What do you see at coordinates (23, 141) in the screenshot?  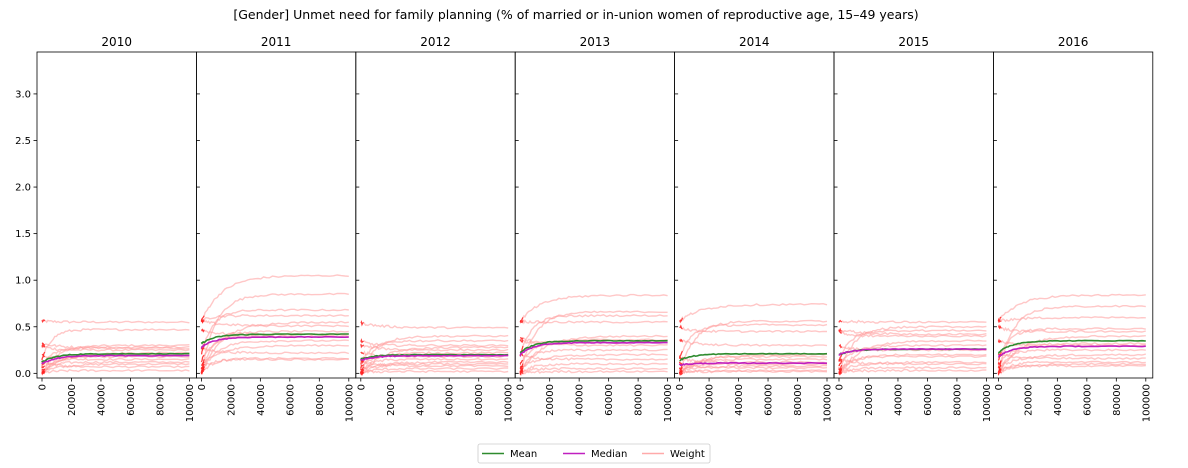 I see `y-tick-label: 2.5` at bounding box center [23, 141].